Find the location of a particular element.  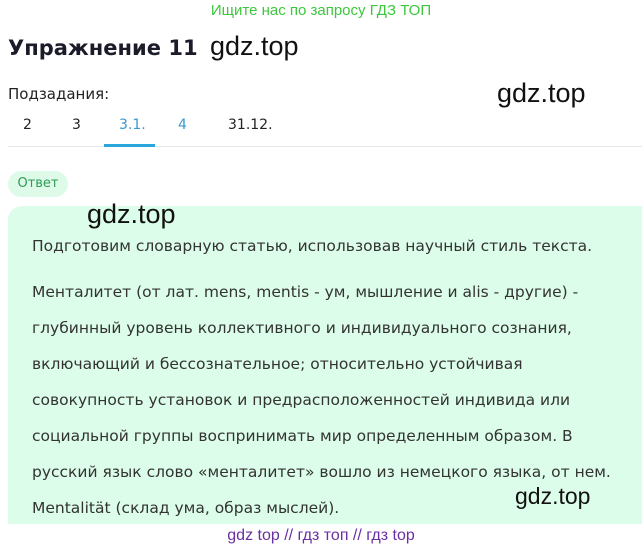

active-tab-indicator is located at coordinates (129, 145).